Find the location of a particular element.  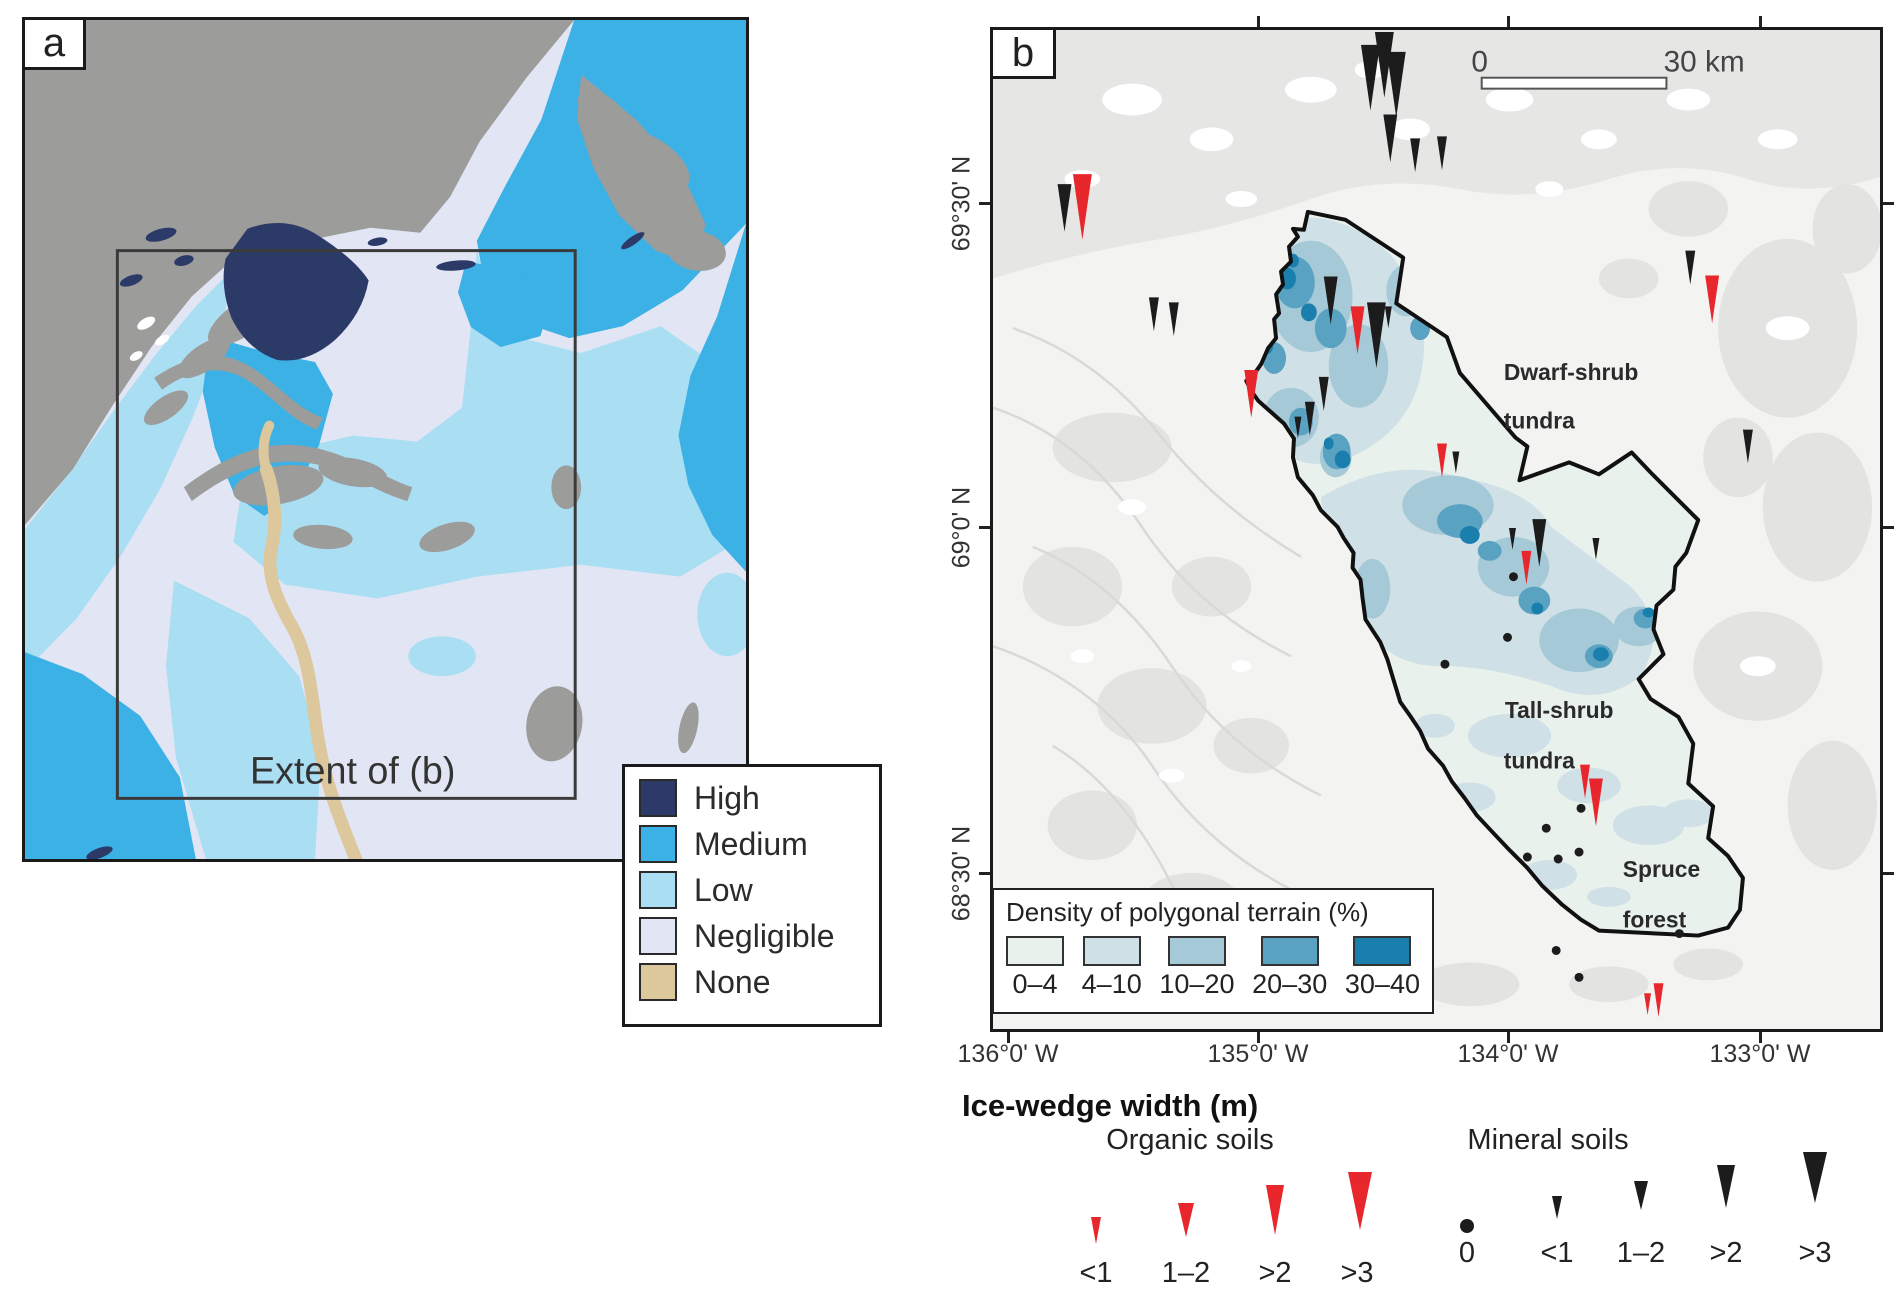

density-label-20-30: 20–30 is located at coordinates (1290, 984).